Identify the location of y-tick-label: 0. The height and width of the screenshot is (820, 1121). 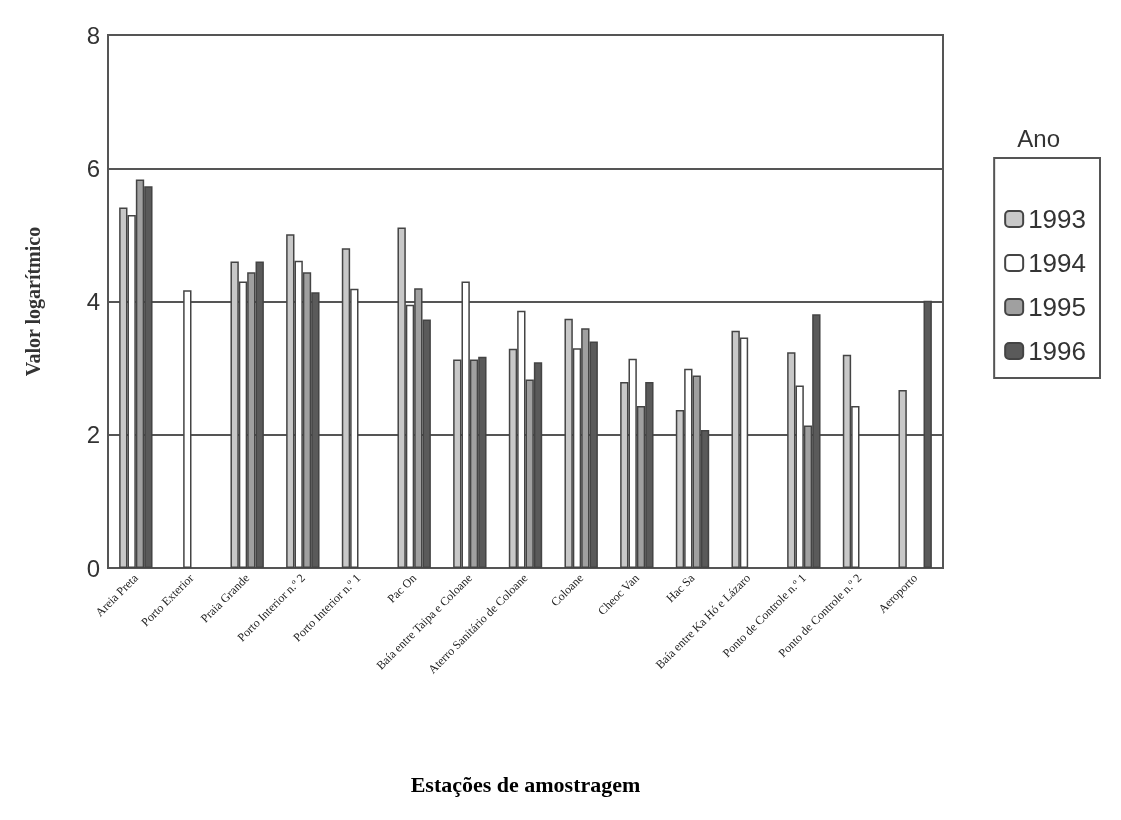
(93, 568).